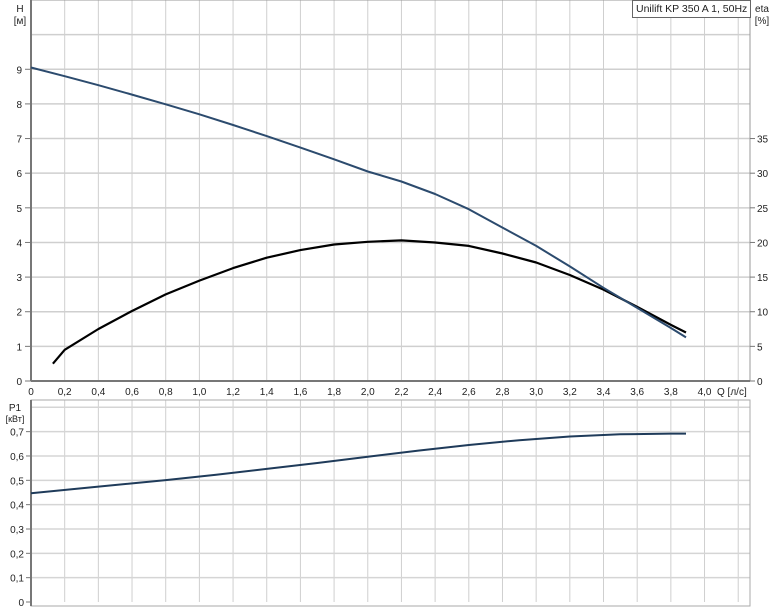 The height and width of the screenshot is (611, 774). Describe the element at coordinates (763, 209) in the screenshot. I see `eta-tick-label: 25` at that location.